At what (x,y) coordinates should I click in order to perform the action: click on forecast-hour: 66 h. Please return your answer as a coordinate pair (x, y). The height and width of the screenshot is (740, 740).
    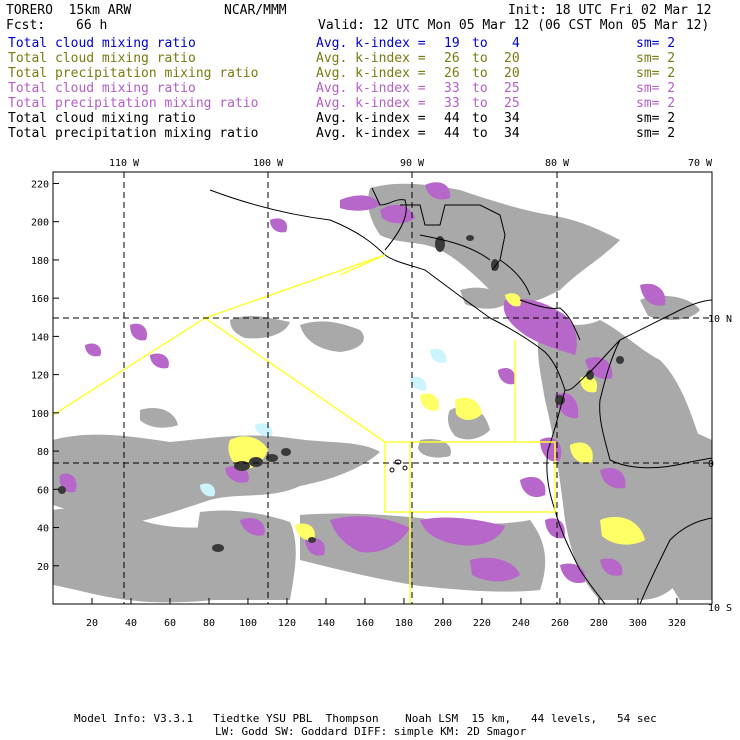
    Looking at the image, I should click on (92, 25).